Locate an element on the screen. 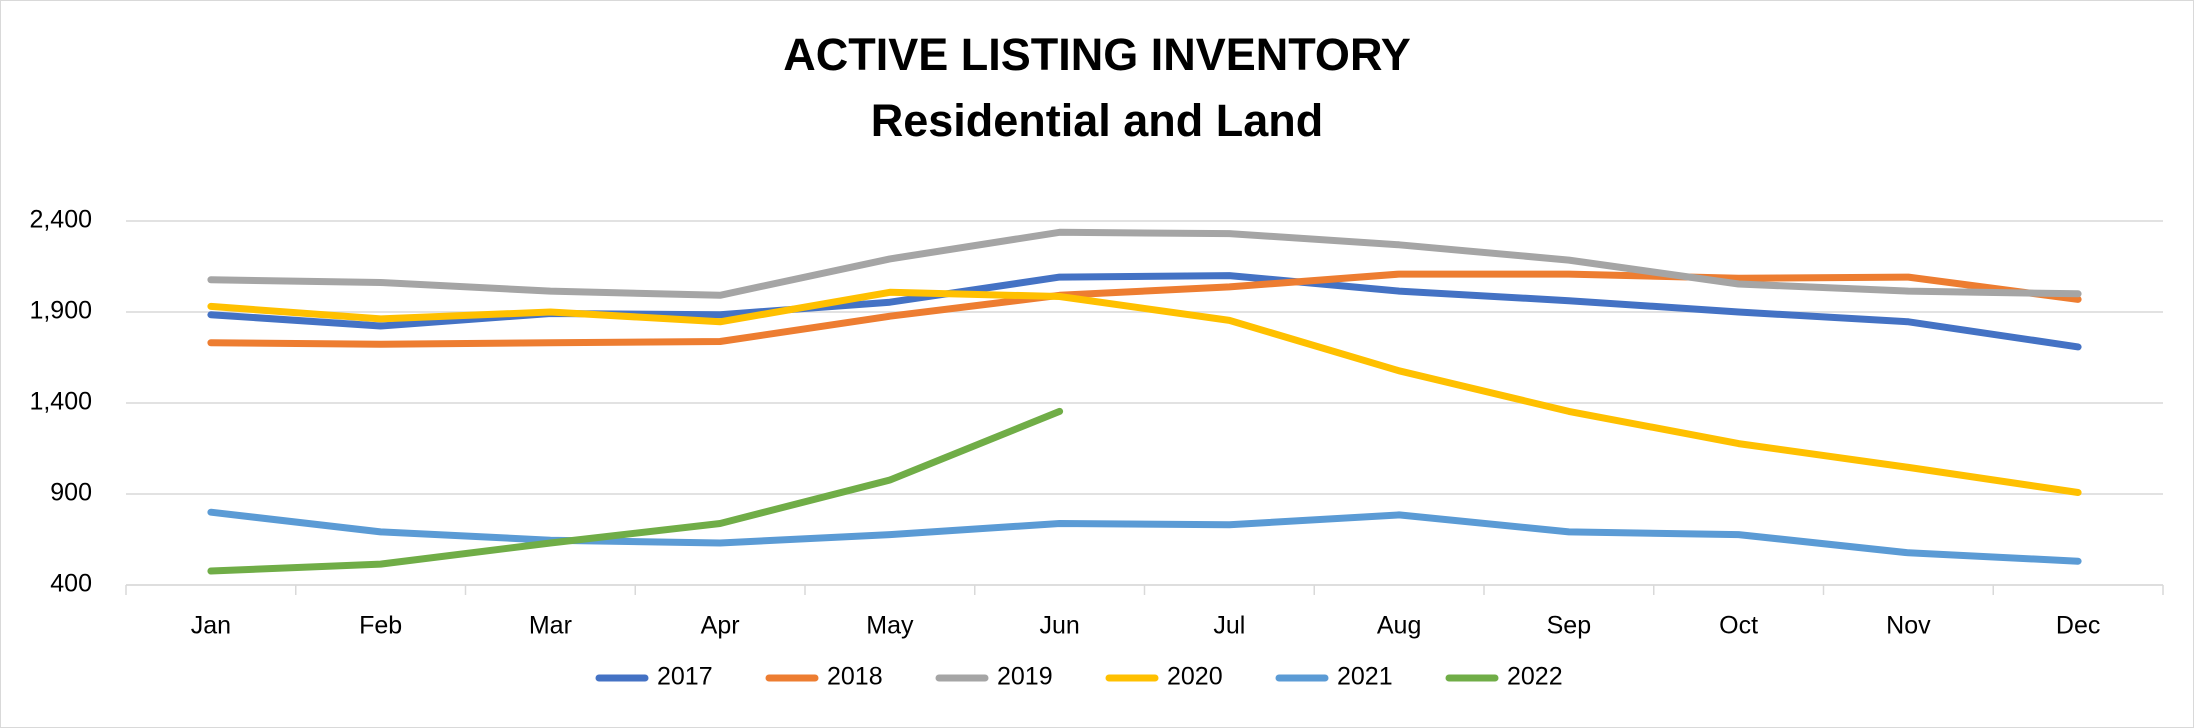  legend-label: 2021 is located at coordinates (1365, 677).